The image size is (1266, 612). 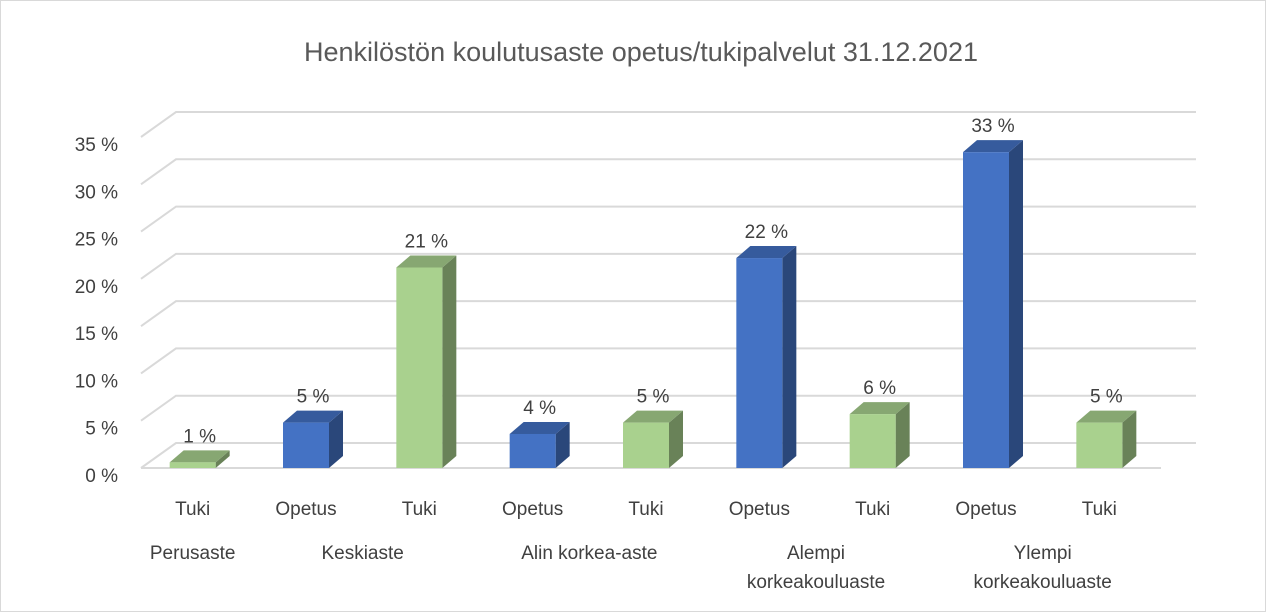 What do you see at coordinates (101, 476) in the screenshot?
I see `y-tick-label: 0 %` at bounding box center [101, 476].